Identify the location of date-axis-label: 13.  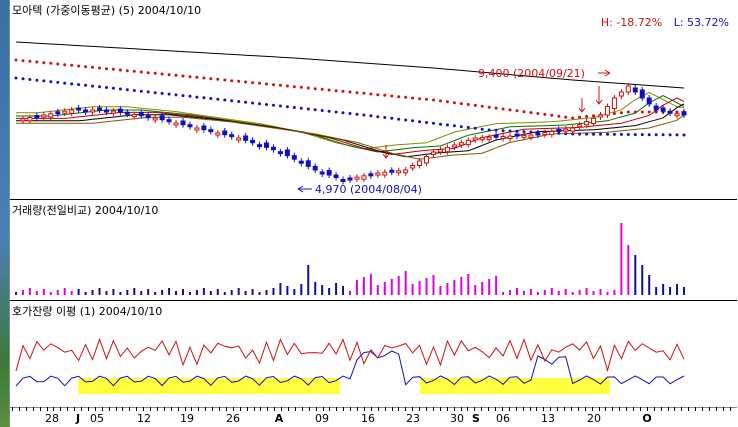
(548, 418).